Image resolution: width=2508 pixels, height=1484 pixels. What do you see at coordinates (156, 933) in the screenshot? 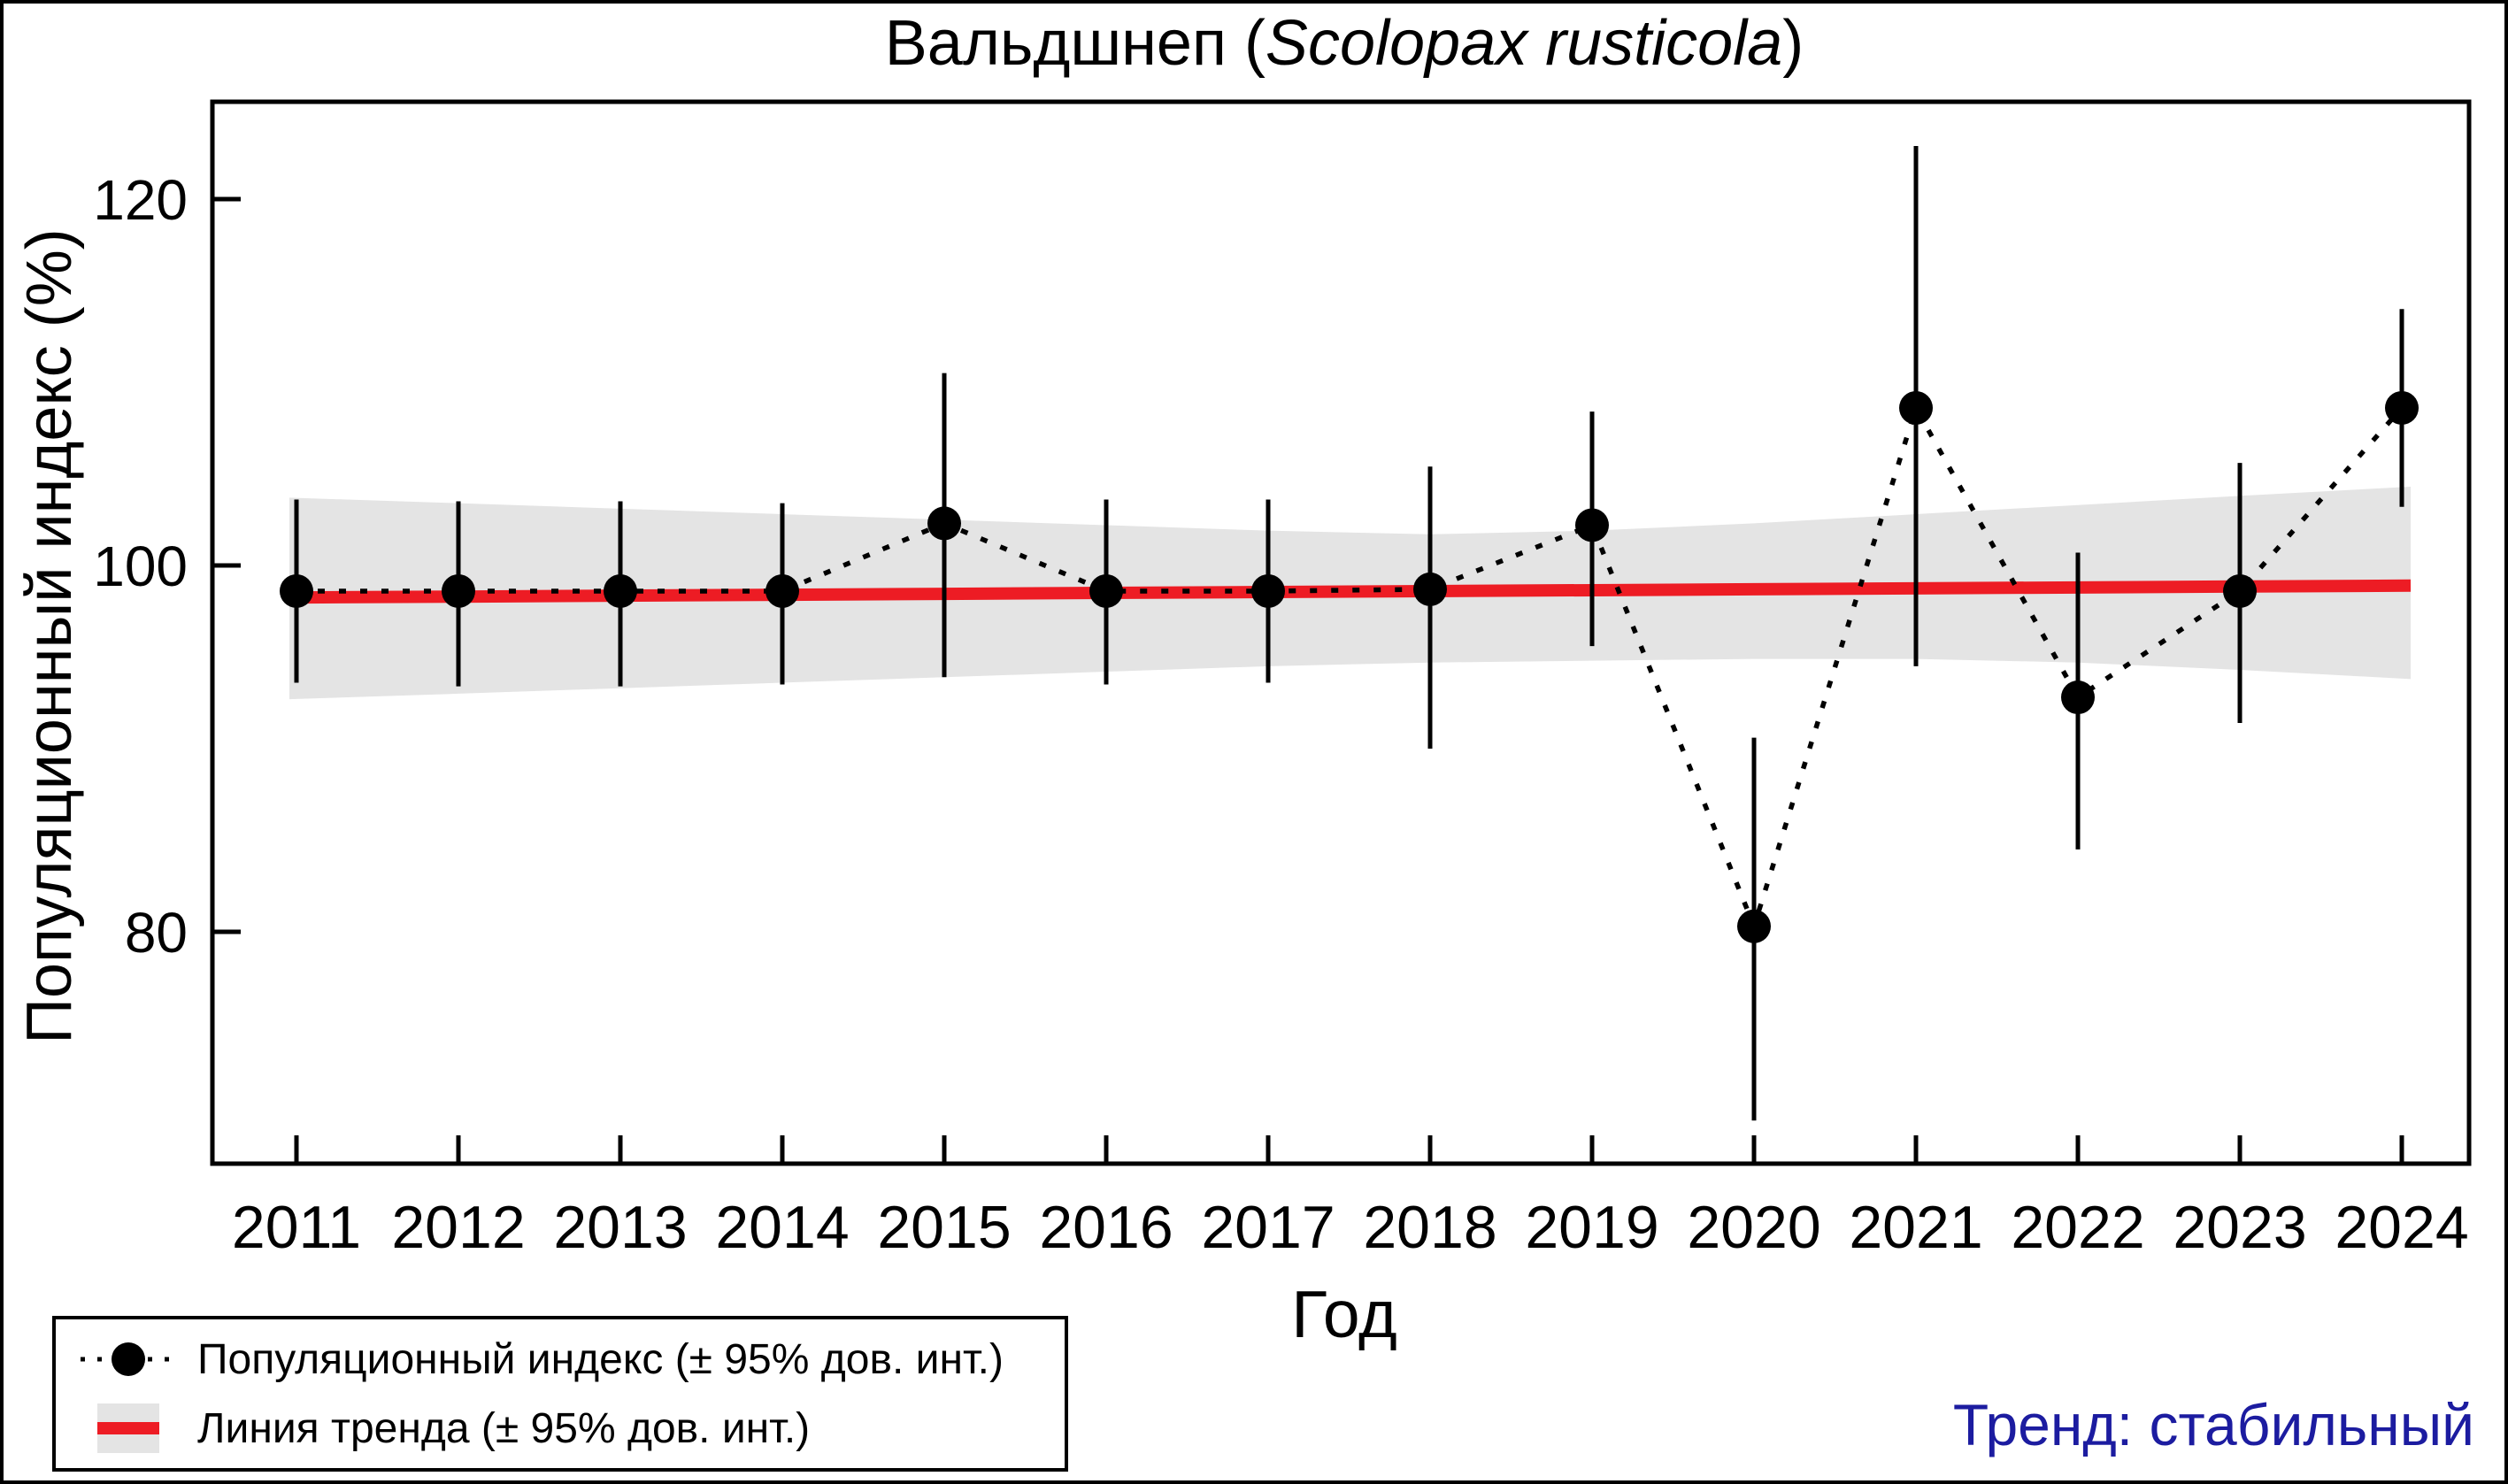
I see `y-tick-label-80: 80` at bounding box center [156, 933].